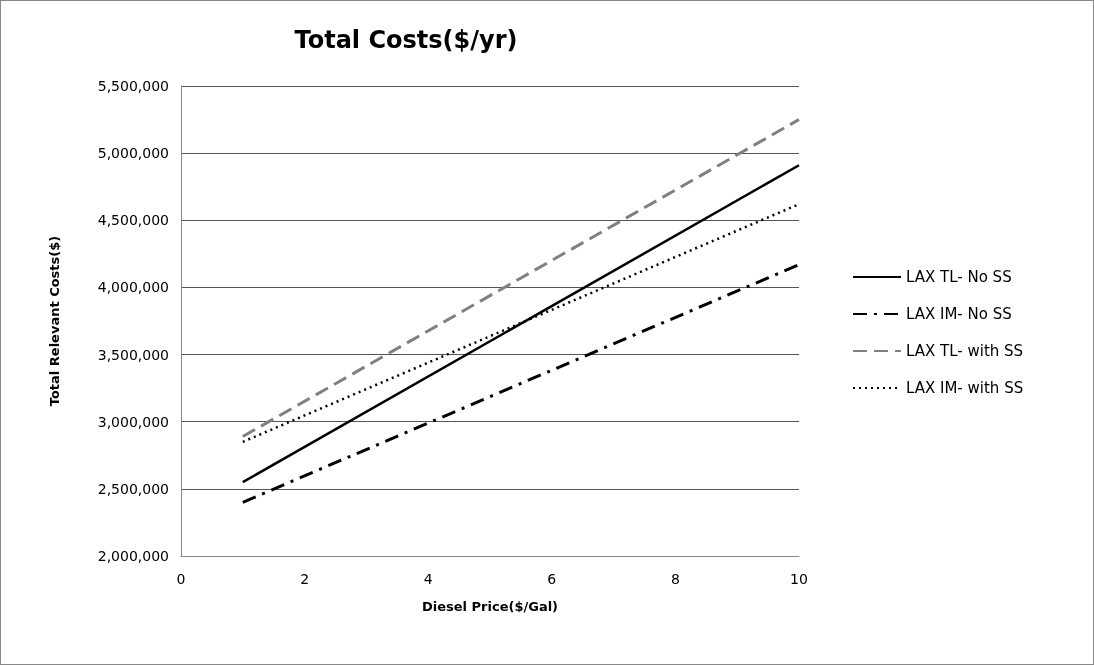 Image resolution: width=1094 pixels, height=665 pixels. Describe the element at coordinates (406, 40) in the screenshot. I see `chart-title: Total Costs($/yr)` at that location.